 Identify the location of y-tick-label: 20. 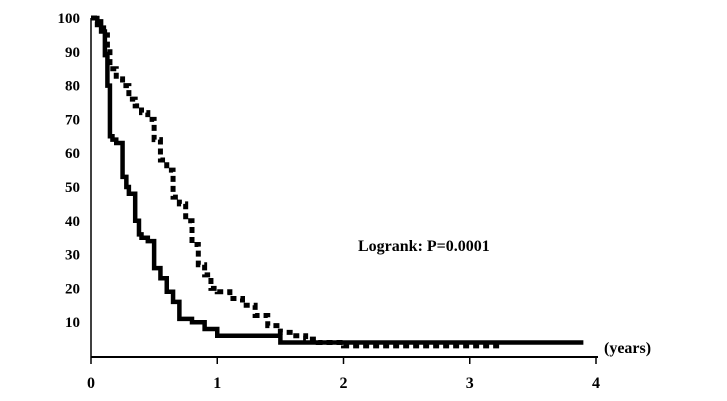
(72, 289).